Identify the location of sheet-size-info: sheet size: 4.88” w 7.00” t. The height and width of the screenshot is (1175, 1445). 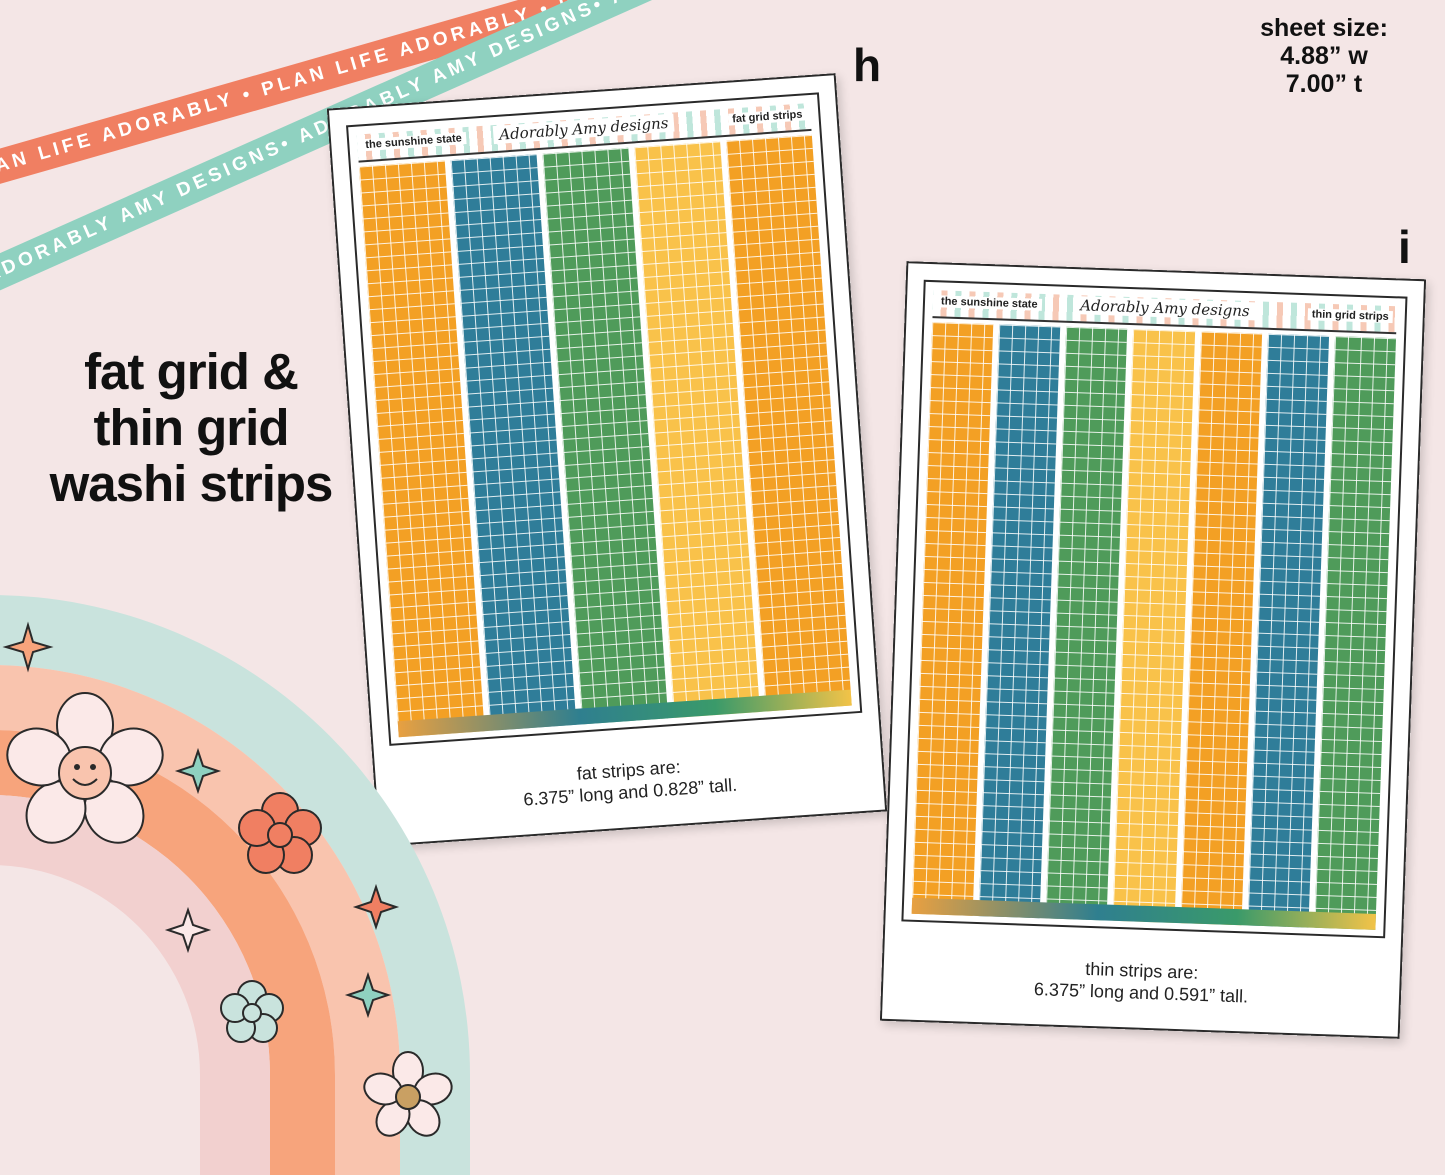
(1324, 56).